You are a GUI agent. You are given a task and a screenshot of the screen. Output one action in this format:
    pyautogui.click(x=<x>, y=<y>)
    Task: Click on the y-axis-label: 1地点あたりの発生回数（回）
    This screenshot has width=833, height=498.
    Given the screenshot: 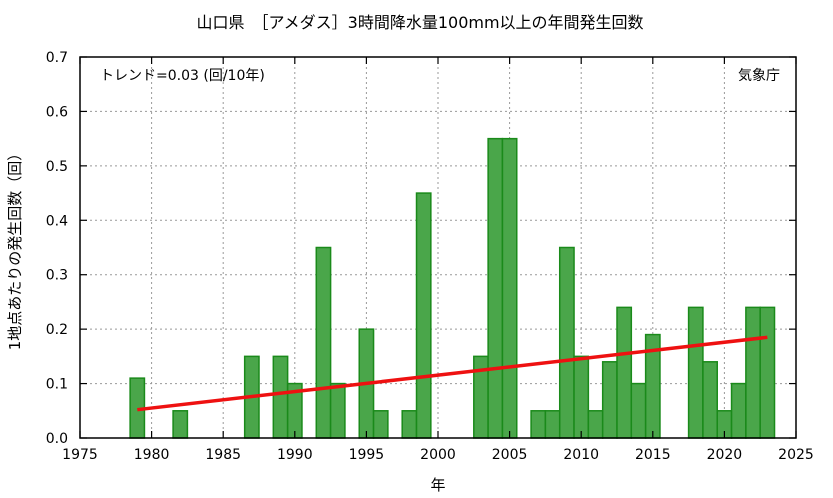 What is the action you would take?
    pyautogui.click(x=15, y=248)
    